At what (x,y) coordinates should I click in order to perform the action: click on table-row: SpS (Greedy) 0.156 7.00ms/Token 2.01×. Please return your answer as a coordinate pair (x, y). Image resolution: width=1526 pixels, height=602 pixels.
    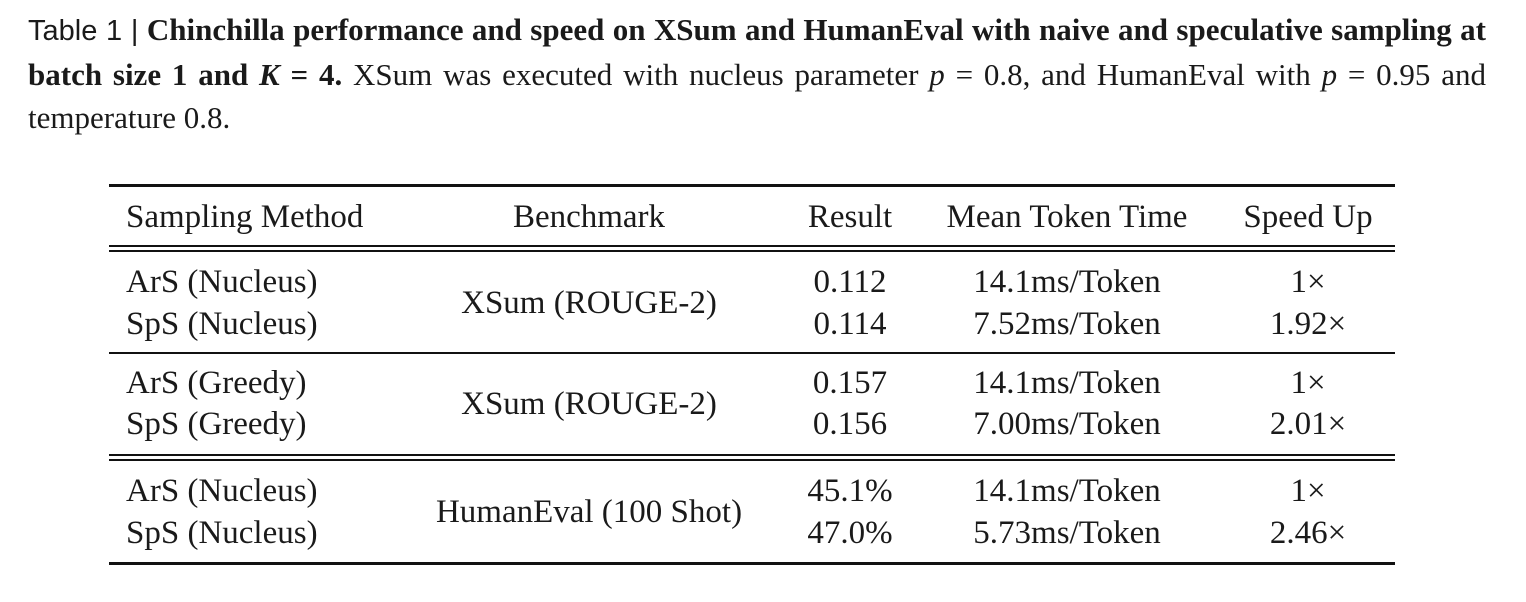
    Looking at the image, I should click on (752, 424).